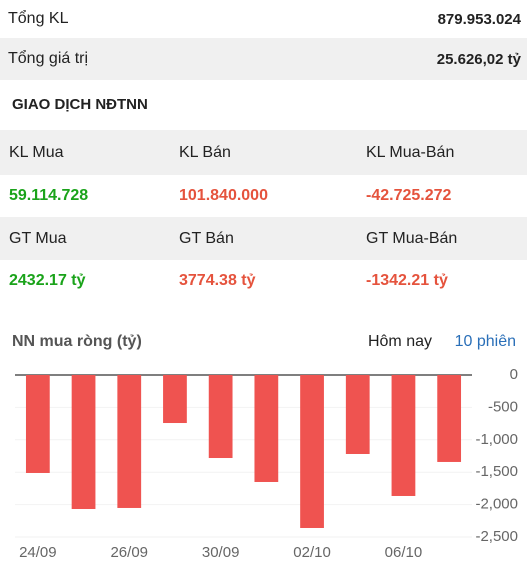 The height and width of the screenshot is (562, 527). What do you see at coordinates (77, 341) in the screenshot?
I see `chart-title: NN mua ròng (tỷ)` at bounding box center [77, 341].